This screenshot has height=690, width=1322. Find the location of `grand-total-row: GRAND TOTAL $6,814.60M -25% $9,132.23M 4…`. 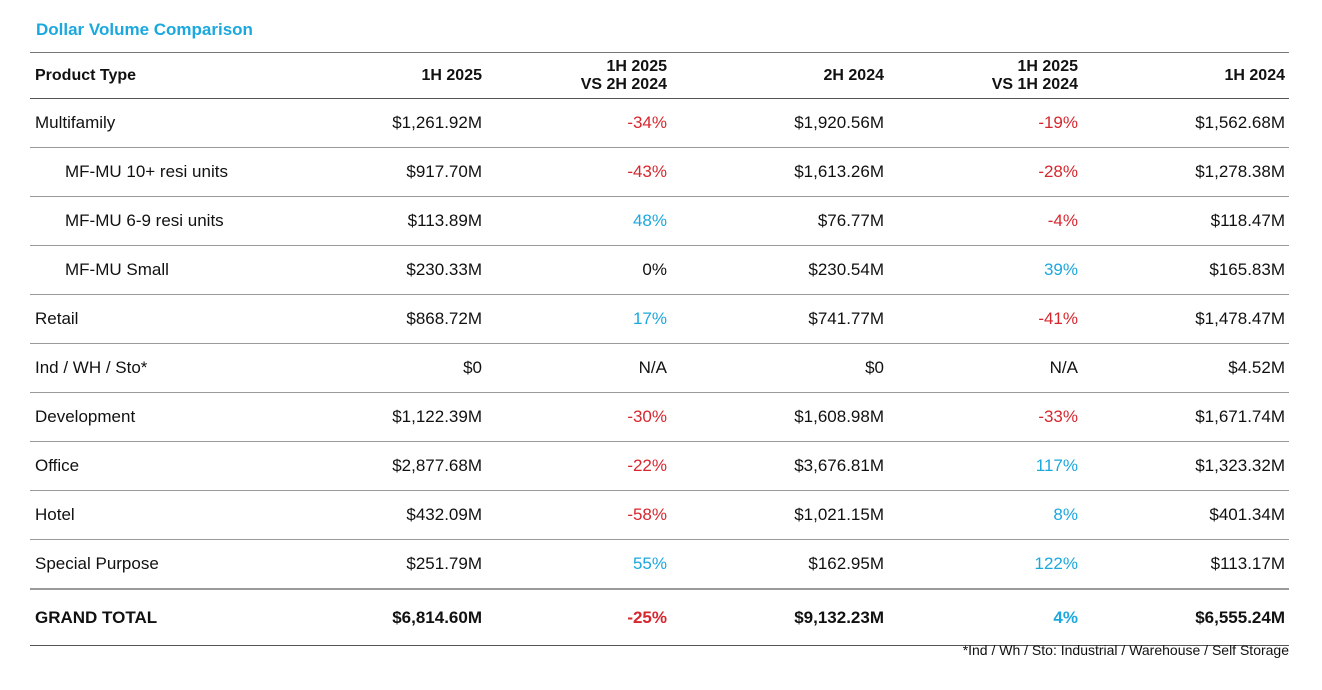

grand-total-row: GRAND TOTAL $6,814.60M -25% $9,132.23M 4… is located at coordinates (659, 617).